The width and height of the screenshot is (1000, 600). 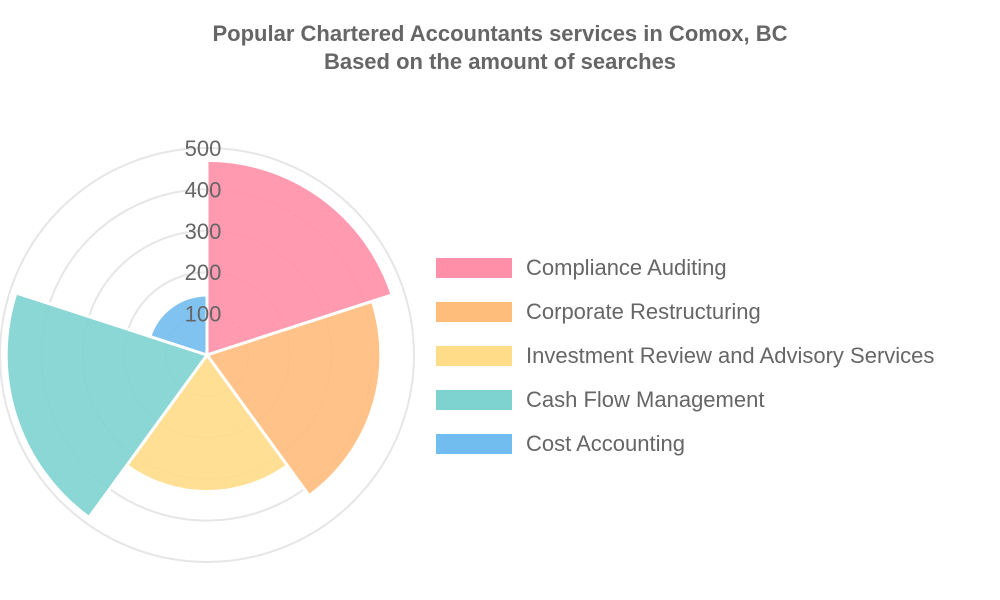 What do you see at coordinates (203, 272) in the screenshot?
I see `tick-label-200: 200` at bounding box center [203, 272].